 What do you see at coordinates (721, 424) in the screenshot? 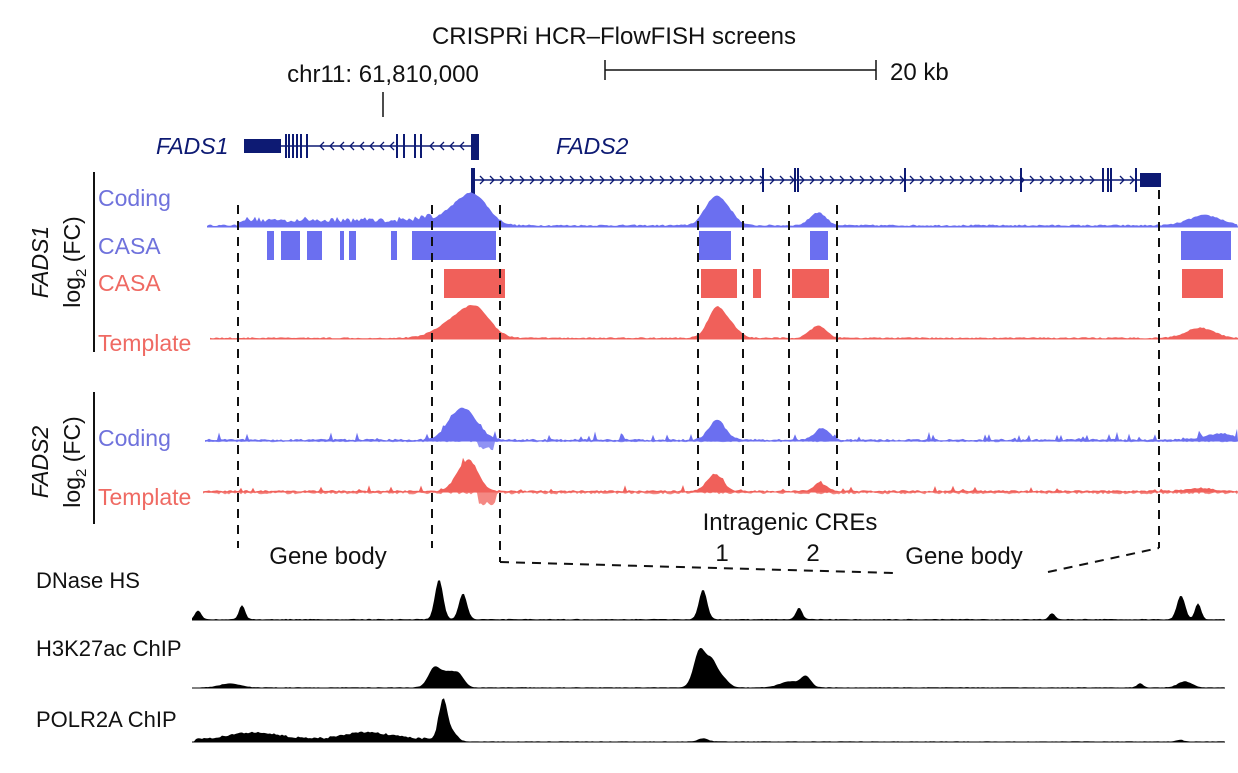
I see `fads2-coding-area` at bounding box center [721, 424].